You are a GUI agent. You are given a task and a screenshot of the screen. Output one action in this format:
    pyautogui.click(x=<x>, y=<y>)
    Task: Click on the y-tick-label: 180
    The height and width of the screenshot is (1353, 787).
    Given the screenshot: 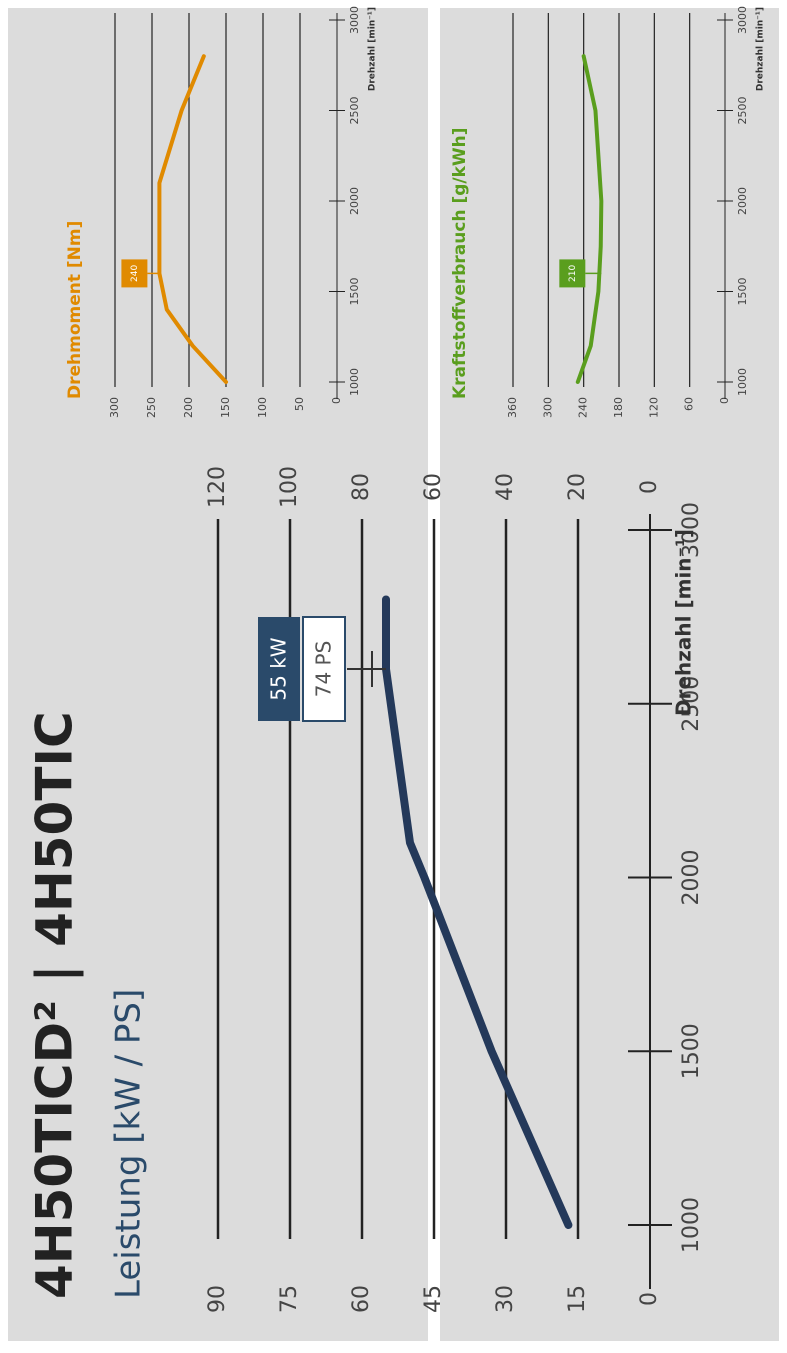 What is the action you would take?
    pyautogui.click(x=618, y=407)
    